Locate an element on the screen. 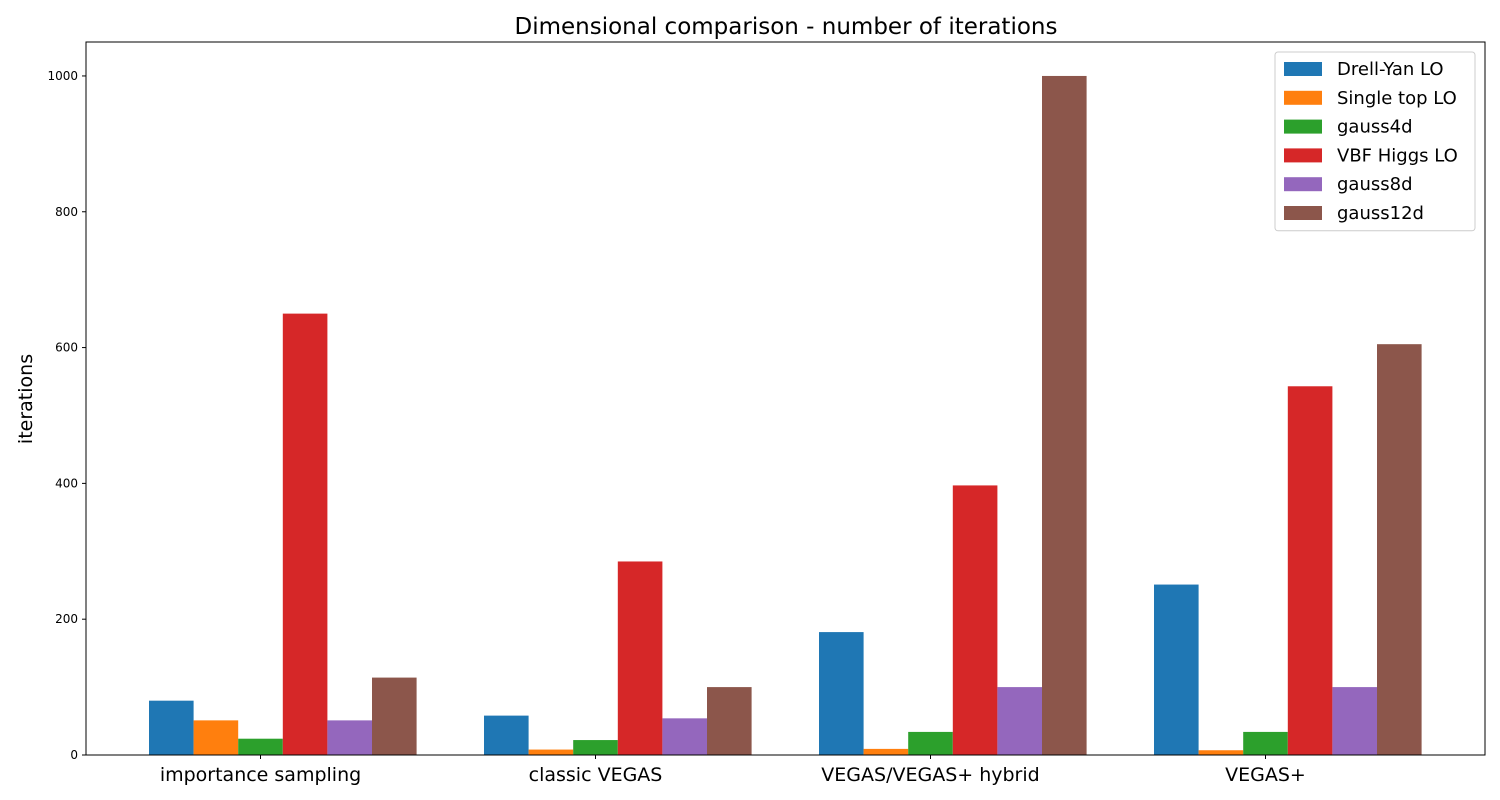  legend-box is located at coordinates (1375, 141).